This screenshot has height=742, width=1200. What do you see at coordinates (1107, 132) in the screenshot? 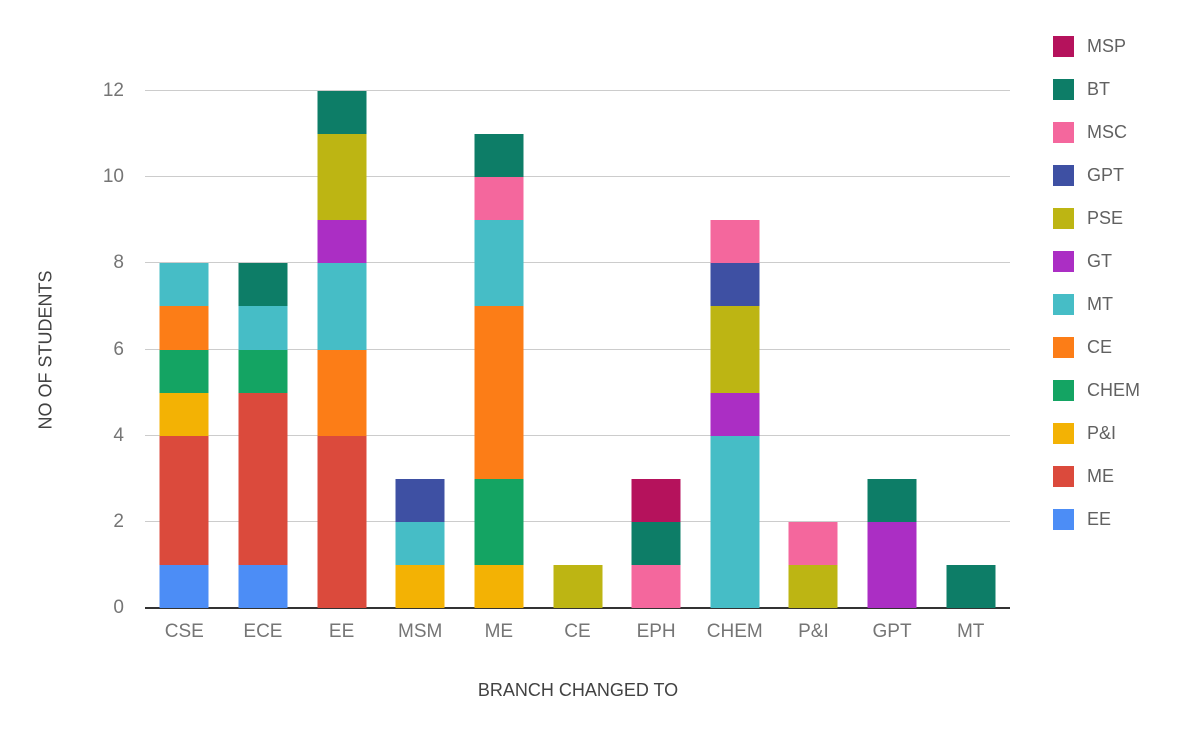
I see `legend-label: MSC` at bounding box center [1107, 132].